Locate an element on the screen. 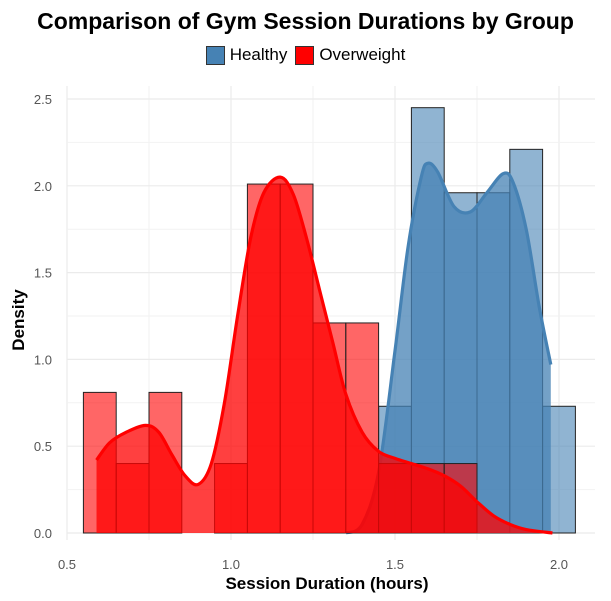 The width and height of the screenshot is (611, 601). legend-swatch-healthy is located at coordinates (215, 55).